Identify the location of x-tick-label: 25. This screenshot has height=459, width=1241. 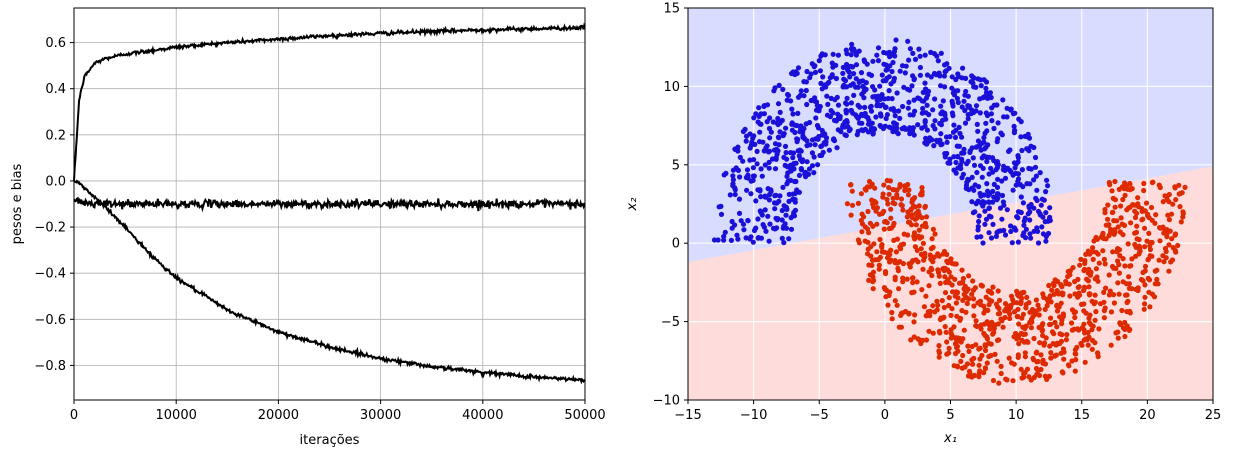
(1213, 415).